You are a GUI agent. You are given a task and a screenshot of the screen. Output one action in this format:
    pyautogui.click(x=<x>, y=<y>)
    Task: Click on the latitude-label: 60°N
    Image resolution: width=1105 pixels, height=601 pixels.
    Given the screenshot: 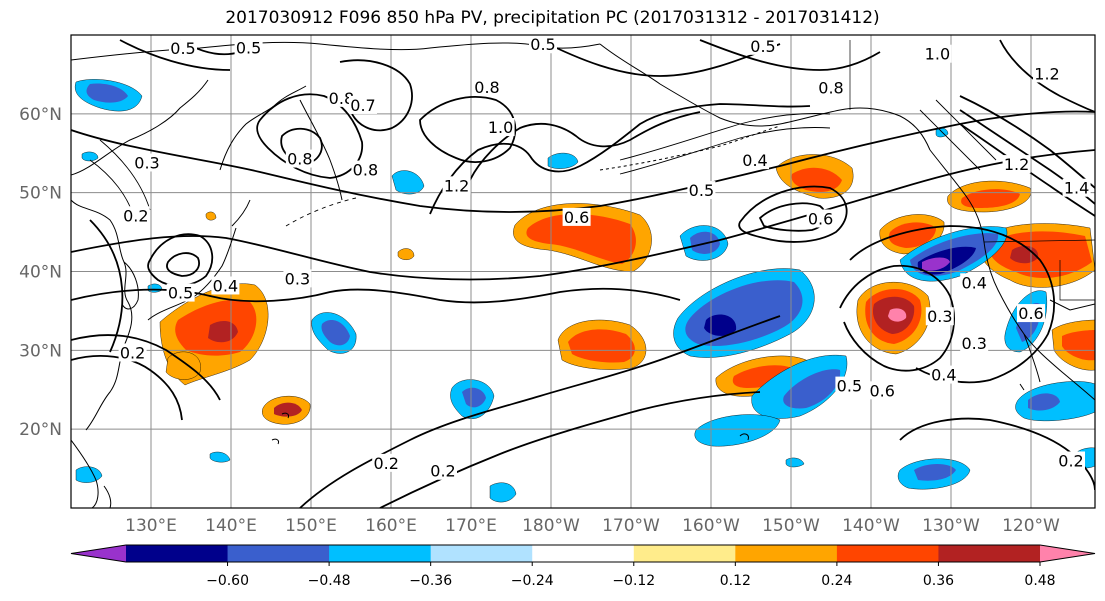 What is the action you would take?
    pyautogui.click(x=40, y=115)
    